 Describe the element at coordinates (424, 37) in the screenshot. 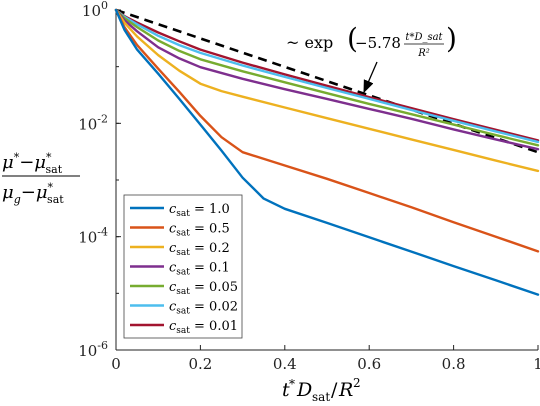

I see `annotation-numerator: t*D_sat` at that location.